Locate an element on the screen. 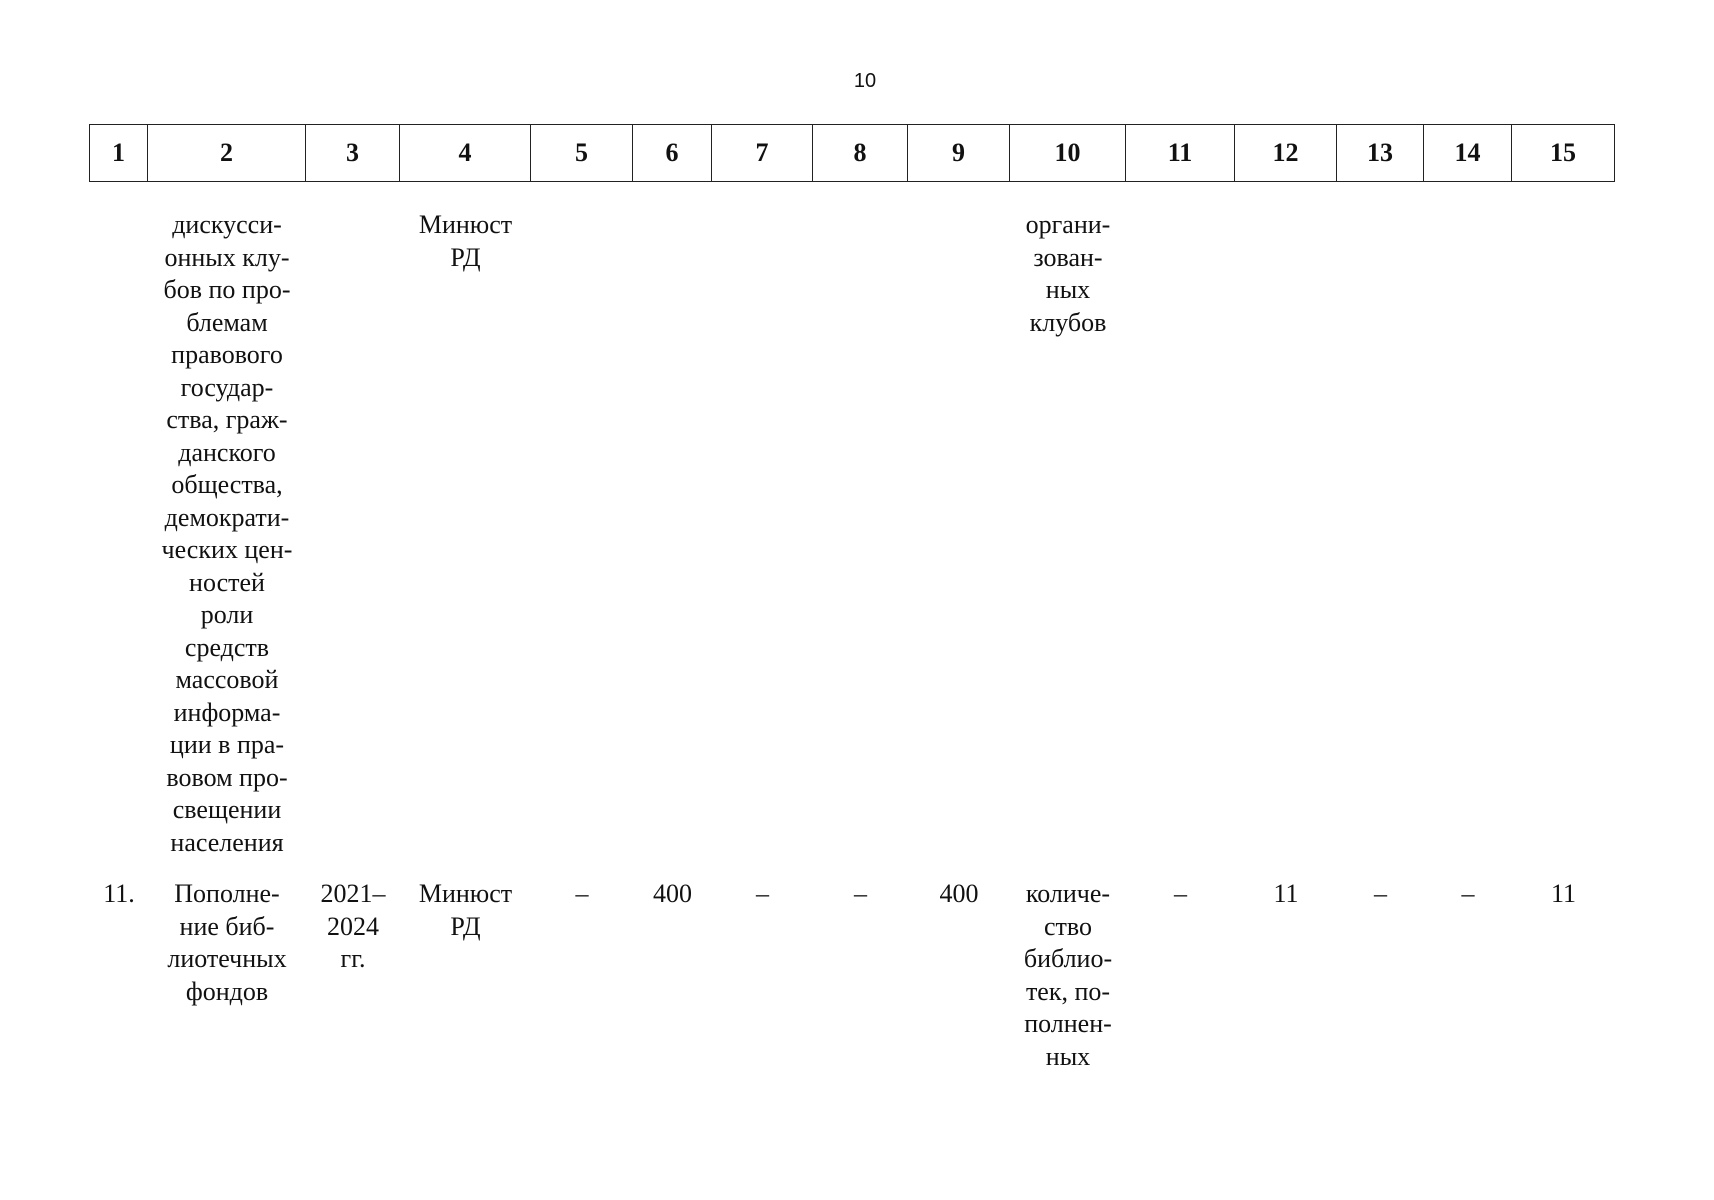 This screenshot has width=1714, height=1200. header-cell: 1 is located at coordinates (118, 153).